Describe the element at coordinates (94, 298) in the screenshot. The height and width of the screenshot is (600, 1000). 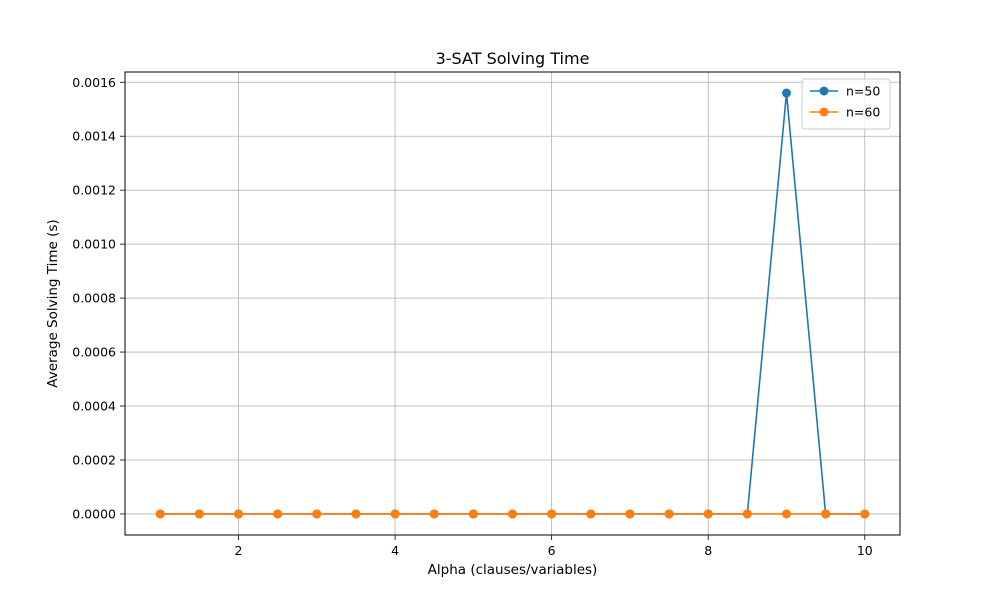
I see `y-tick-label: 0.0008` at that location.